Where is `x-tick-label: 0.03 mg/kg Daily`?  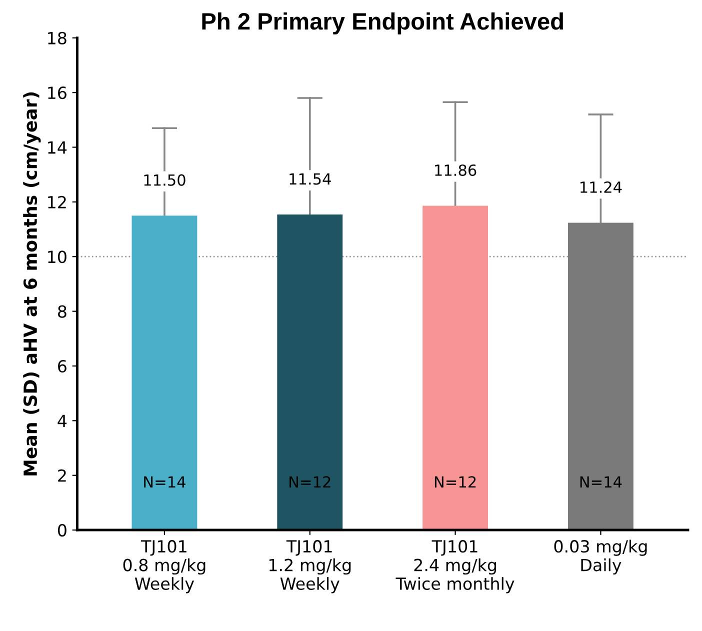 x-tick-label: 0.03 mg/kg Daily is located at coordinates (600, 557).